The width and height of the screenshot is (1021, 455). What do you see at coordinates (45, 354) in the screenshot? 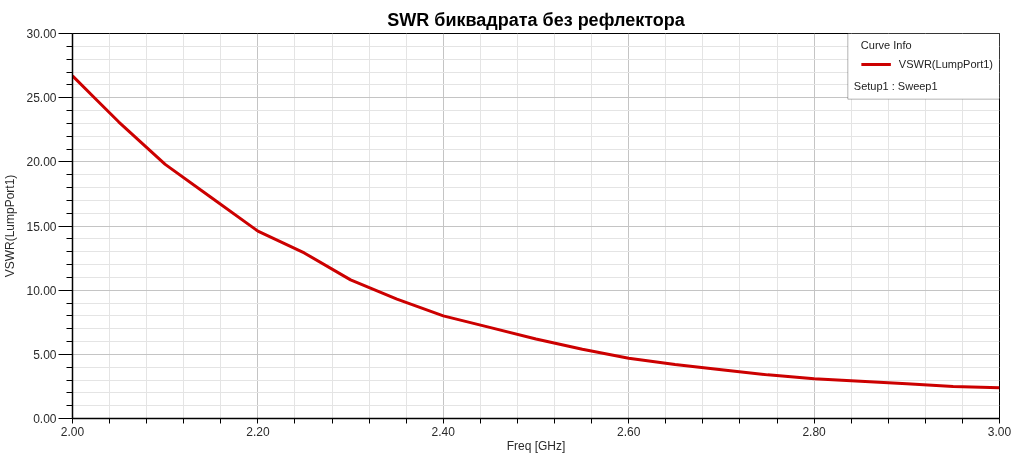
I see `y-tick-label: 5.00` at bounding box center [45, 354].